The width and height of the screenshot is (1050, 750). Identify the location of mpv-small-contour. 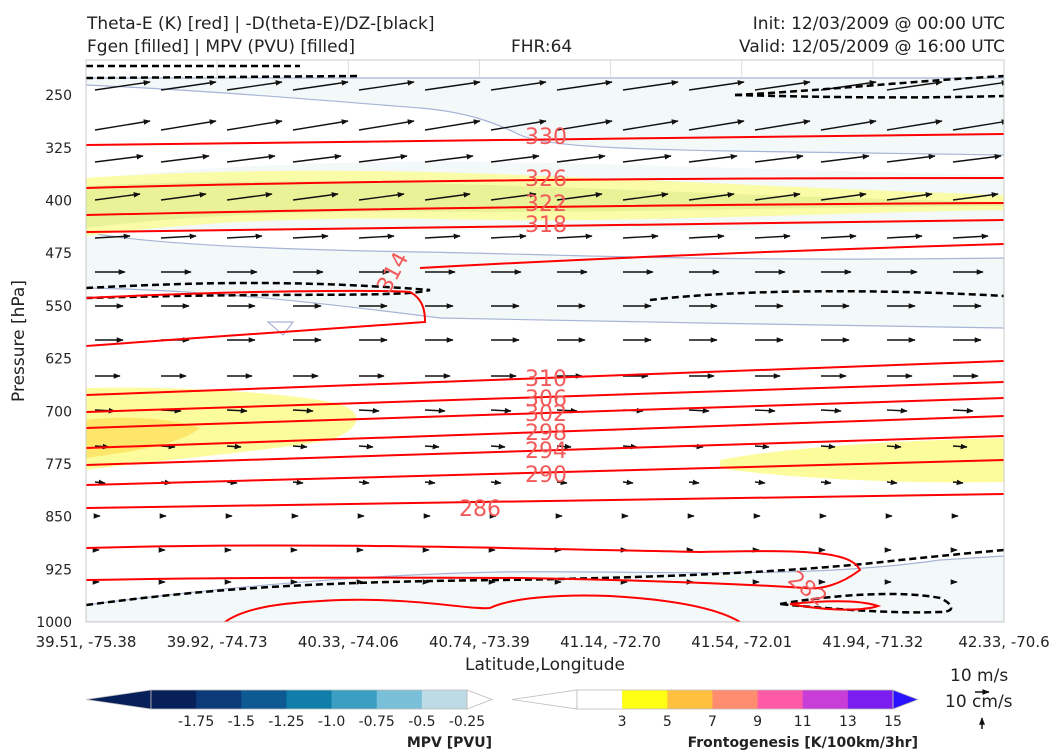
(280, 328).